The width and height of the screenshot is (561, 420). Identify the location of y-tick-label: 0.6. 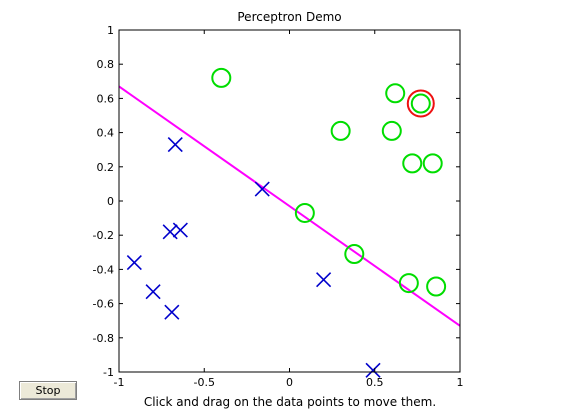
(106, 98).